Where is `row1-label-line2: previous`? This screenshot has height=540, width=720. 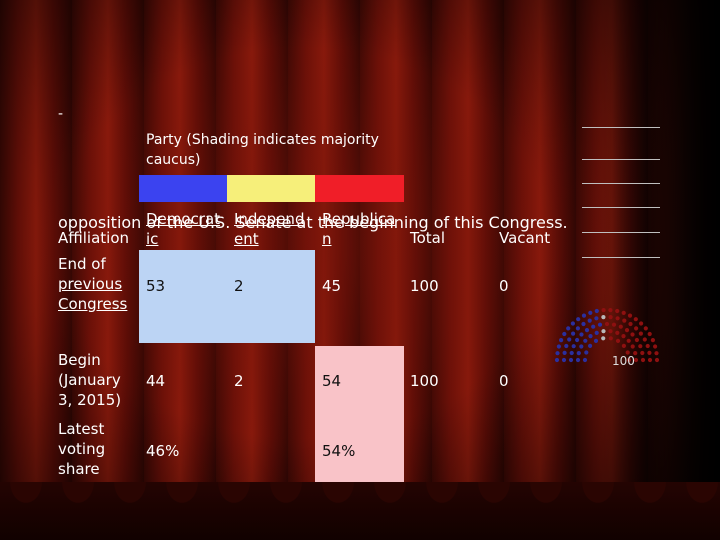 row1-label-line2: previous is located at coordinates (90, 284).